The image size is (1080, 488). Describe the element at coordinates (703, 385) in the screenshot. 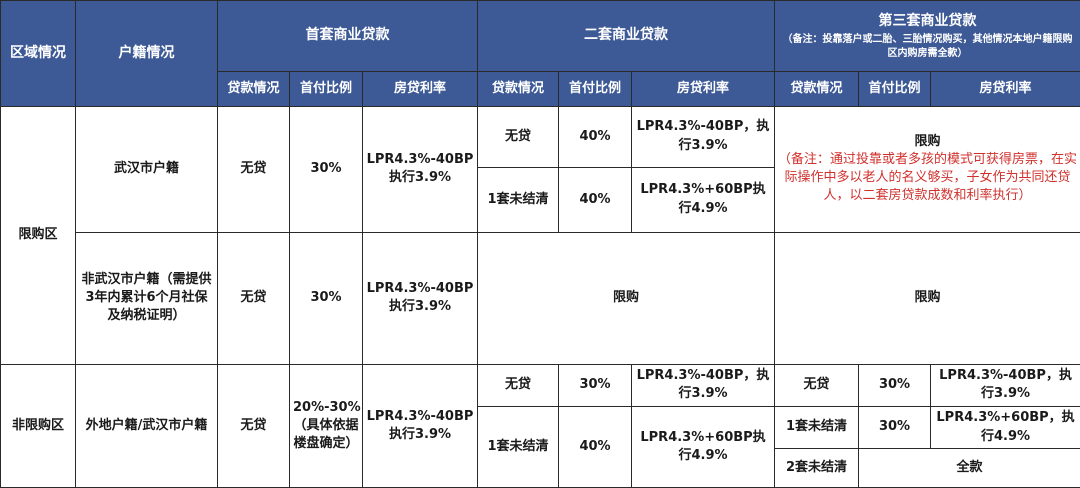

I see `unrestricted-second-a-rate: LPR4.3%-40BP，执行3.9%` at that location.